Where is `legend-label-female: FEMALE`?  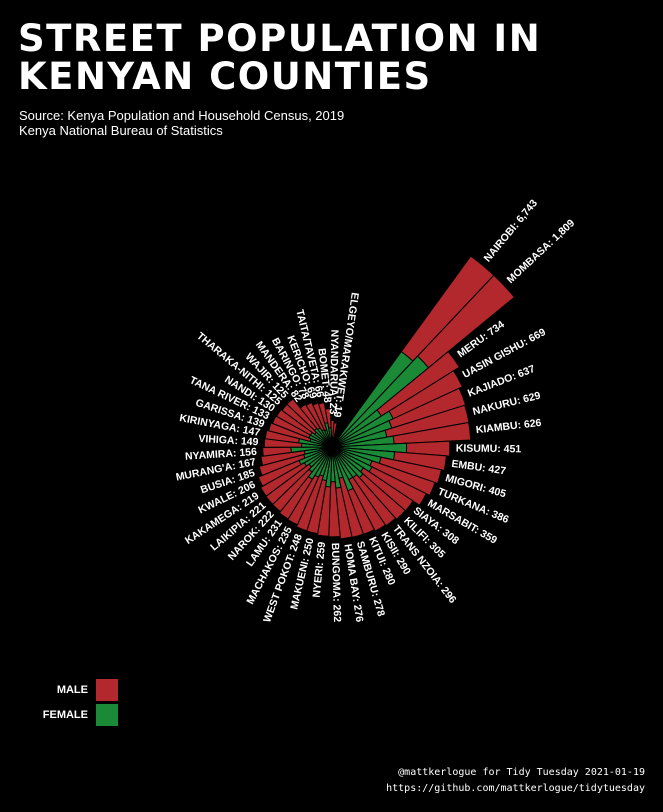
legend-label-female: FEMALE is located at coordinates (65, 715).